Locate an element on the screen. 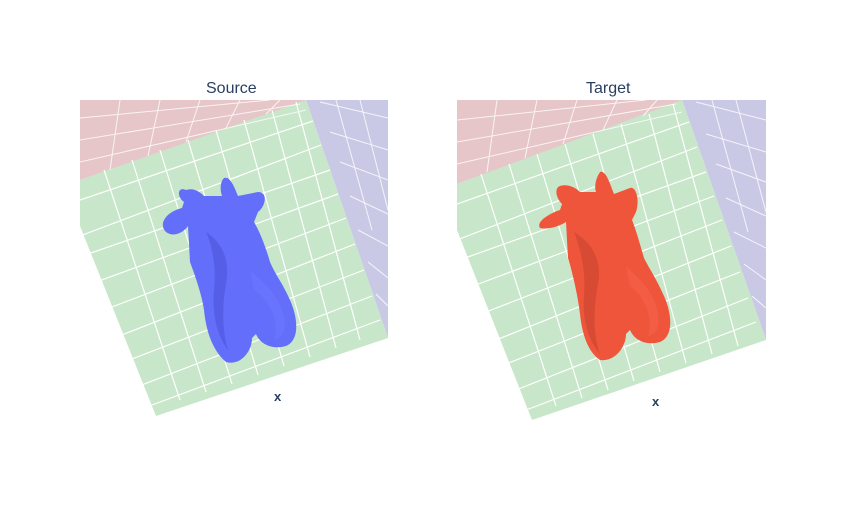 The image size is (846, 525). x-axis-label-source: x is located at coordinates (278, 396).